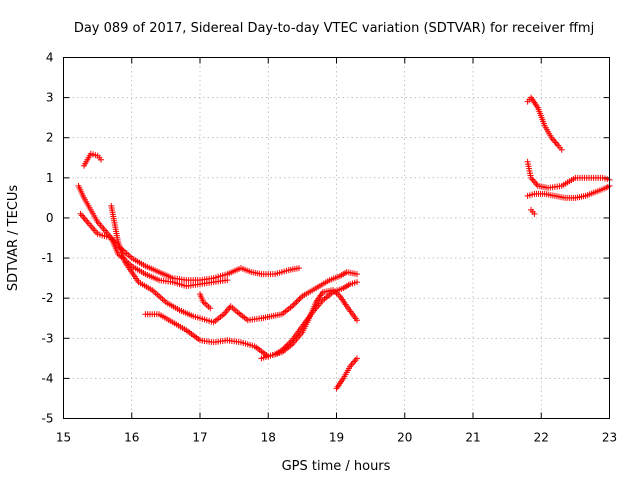  Describe the element at coordinates (568, 191) in the screenshot. I see `series-arc-k` at that location.